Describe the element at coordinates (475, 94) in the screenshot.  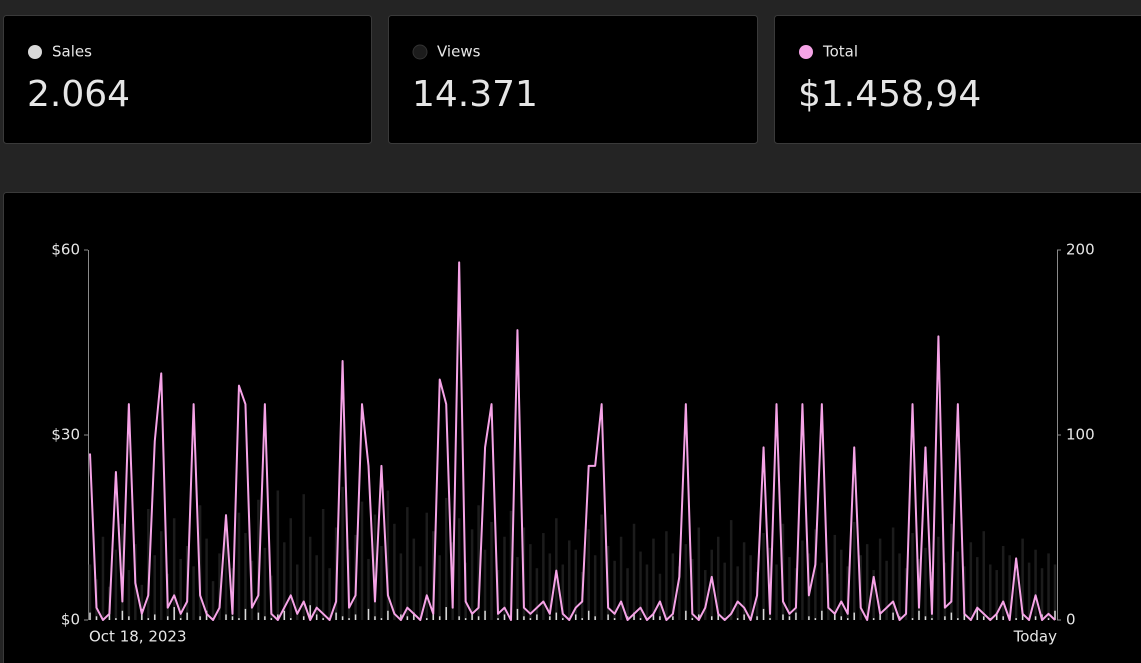
I see `stat-value: 14.371` at that location.